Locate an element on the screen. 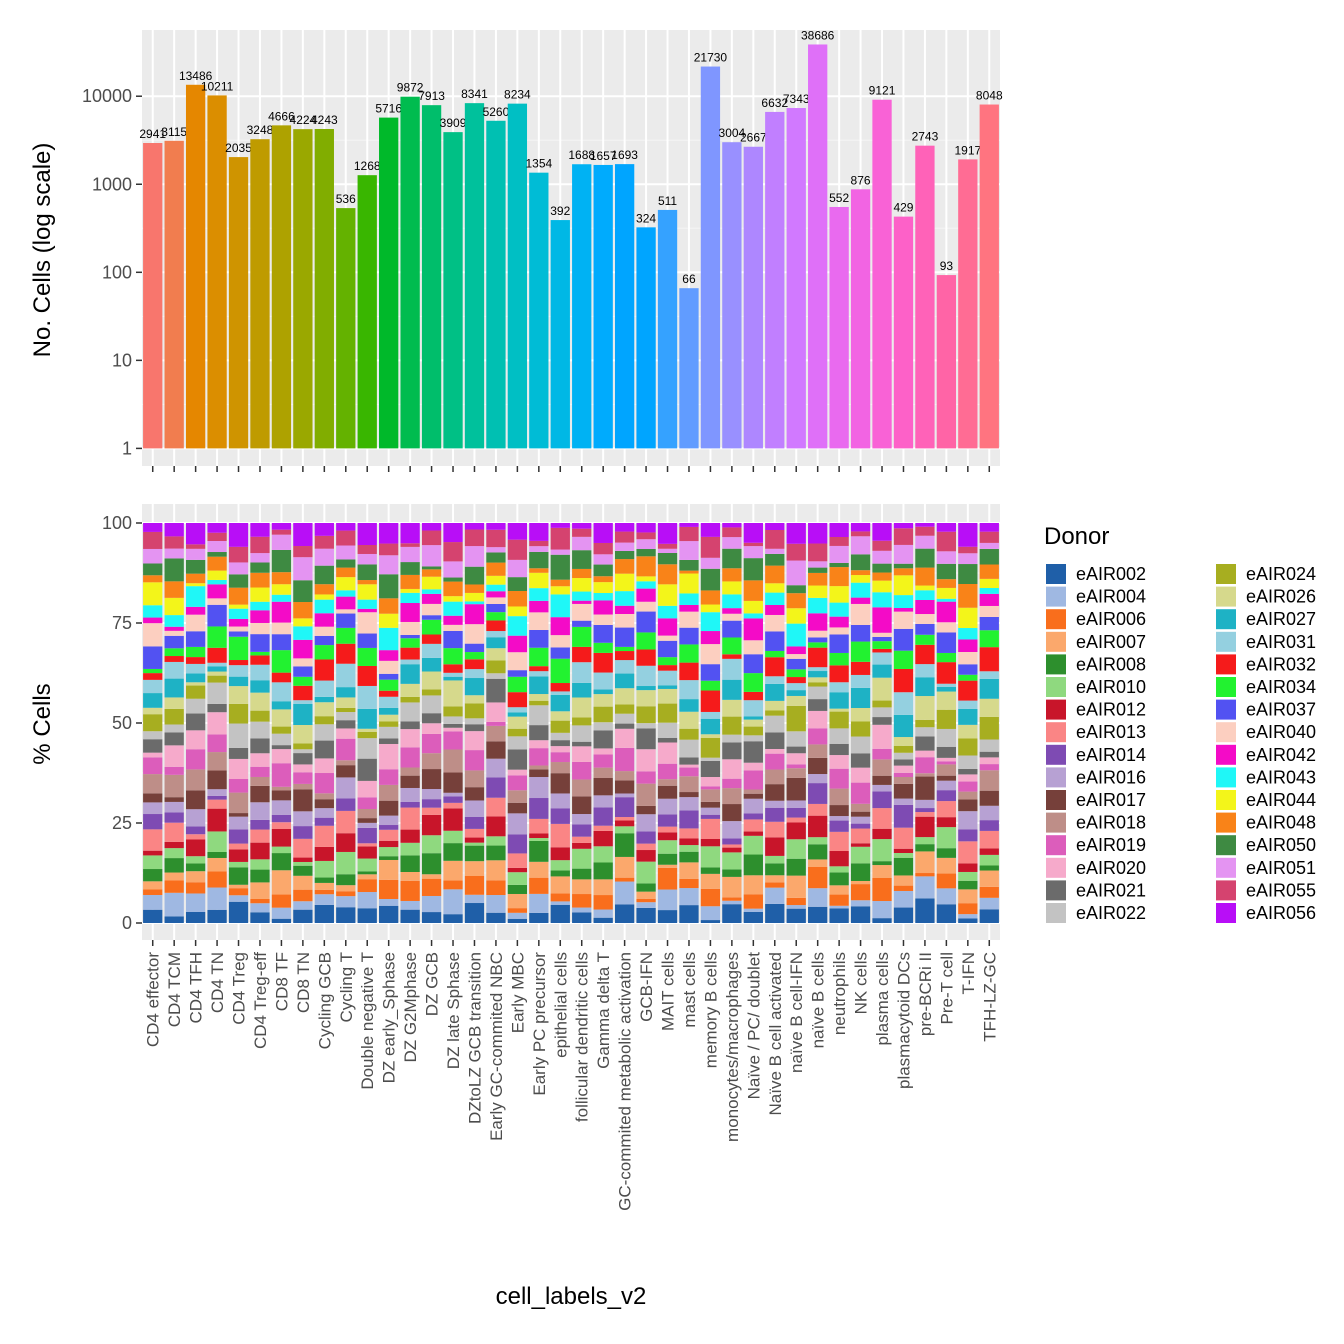  legend-swatch is located at coordinates (1226, 596).